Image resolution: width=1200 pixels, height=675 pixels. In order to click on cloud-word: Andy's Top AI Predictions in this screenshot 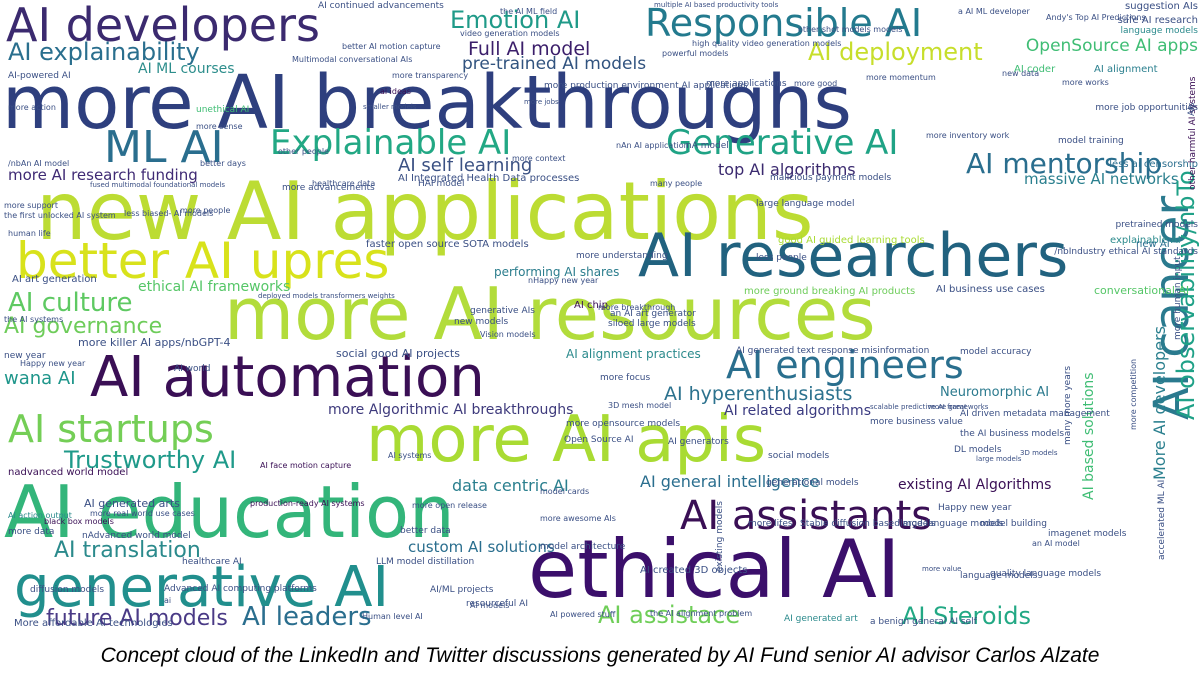, I will do `click(1096, 17)`.